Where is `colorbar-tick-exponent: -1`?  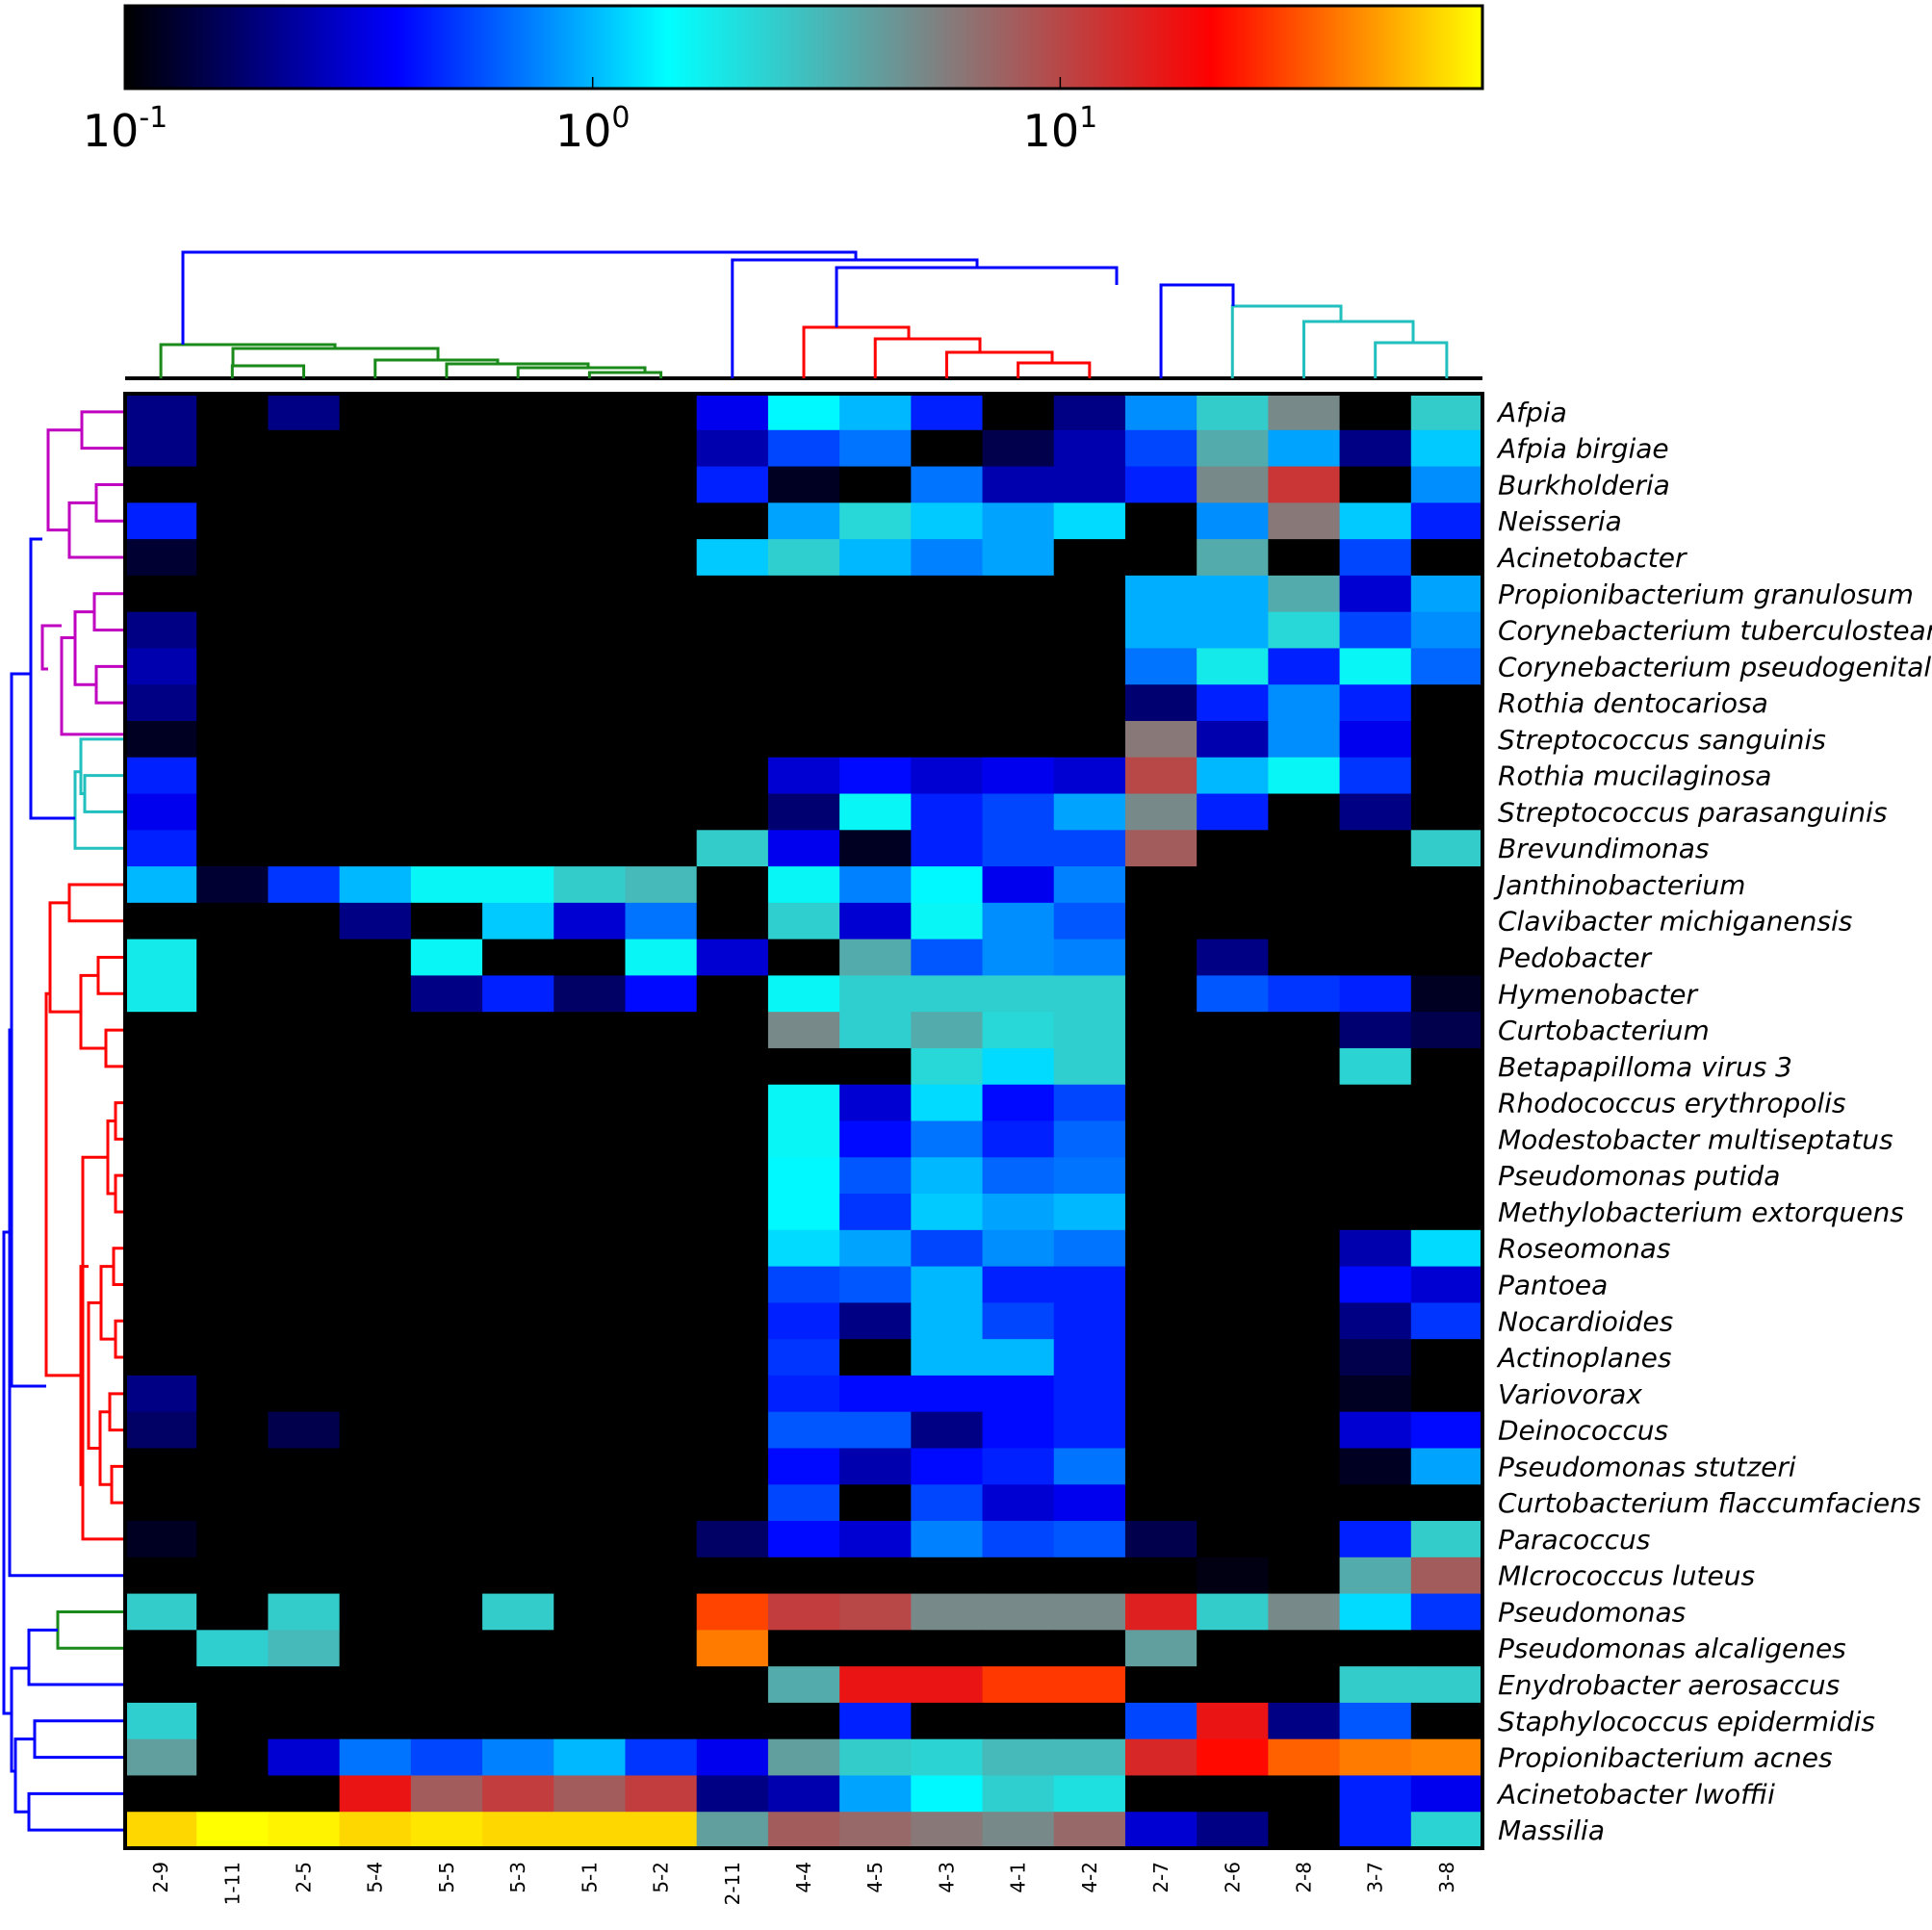
colorbar-tick-exponent: -1 is located at coordinates (153, 118).